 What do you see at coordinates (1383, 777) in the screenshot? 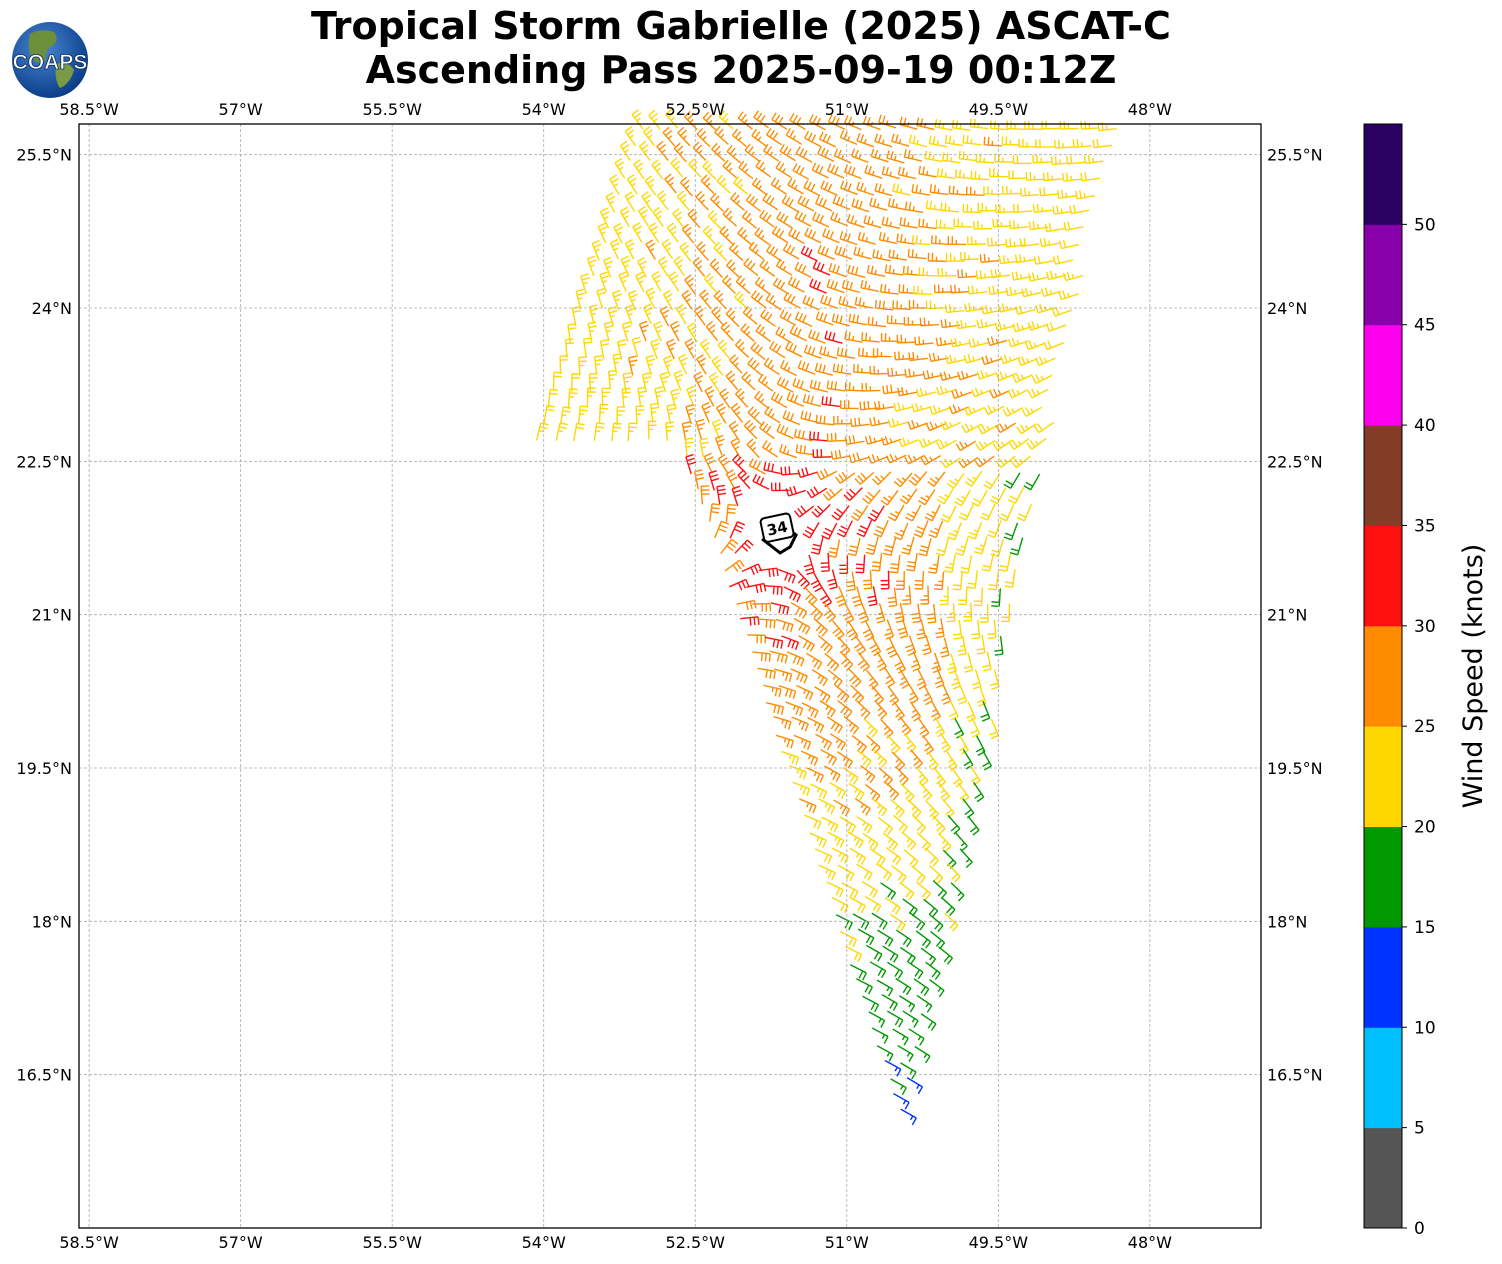
I see `colorbar-bin` at bounding box center [1383, 777].